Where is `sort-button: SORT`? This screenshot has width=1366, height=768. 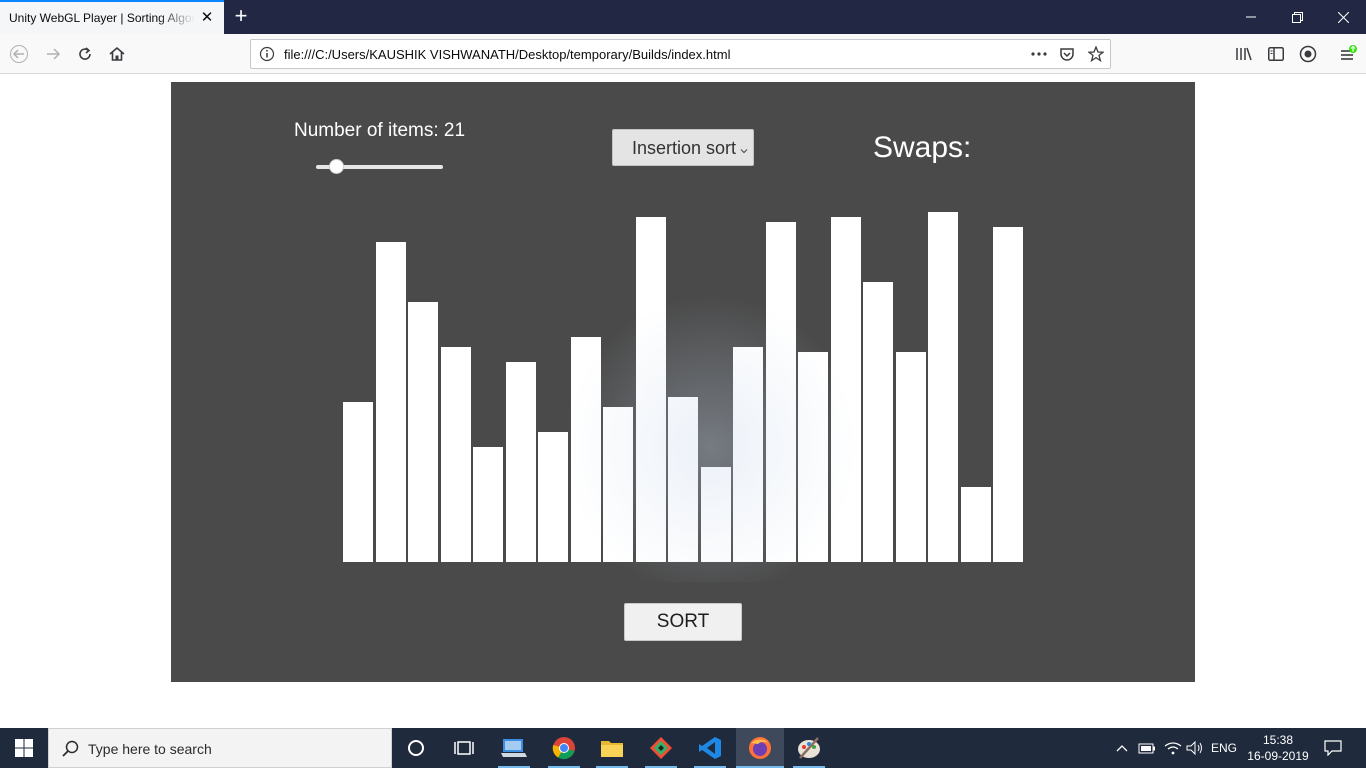
sort-button: SORT is located at coordinates (683, 622).